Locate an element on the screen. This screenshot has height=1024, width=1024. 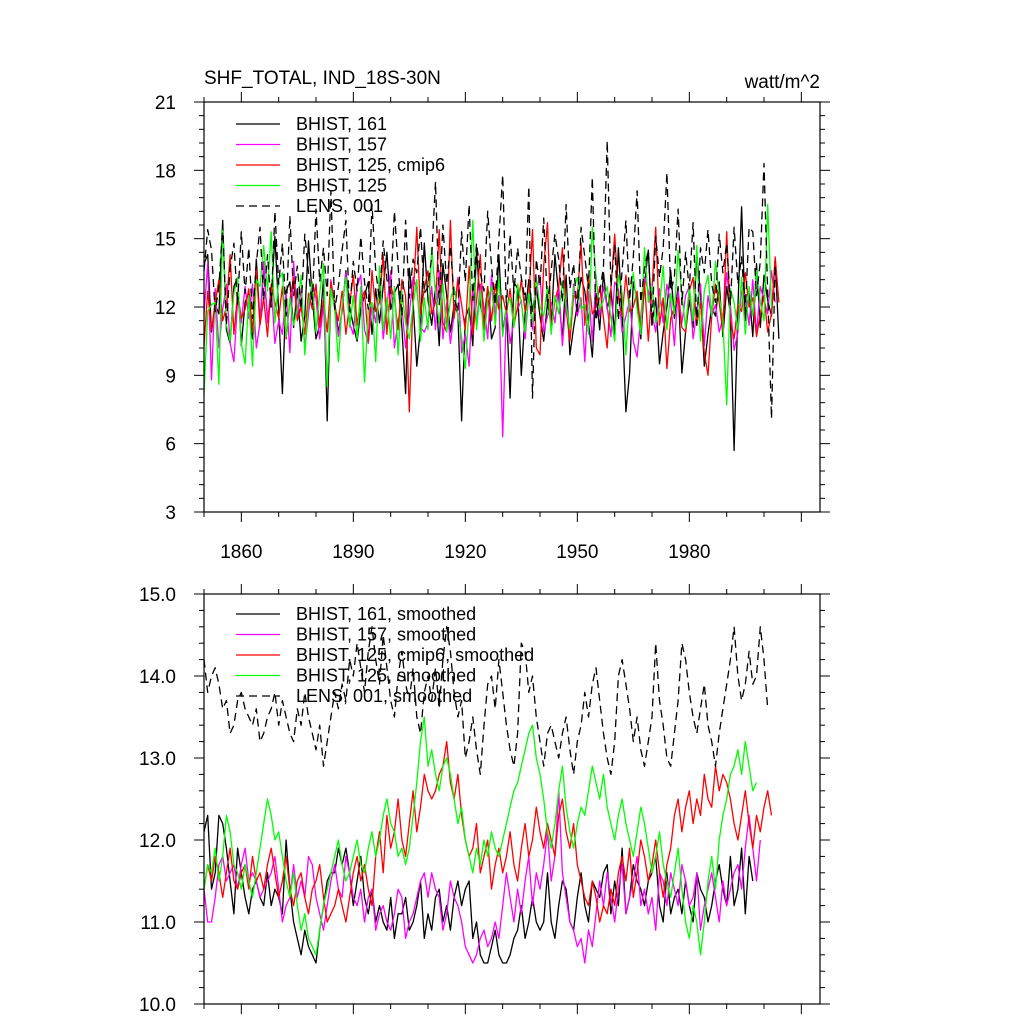
x-tick-label: 1980 is located at coordinates (689, 552).